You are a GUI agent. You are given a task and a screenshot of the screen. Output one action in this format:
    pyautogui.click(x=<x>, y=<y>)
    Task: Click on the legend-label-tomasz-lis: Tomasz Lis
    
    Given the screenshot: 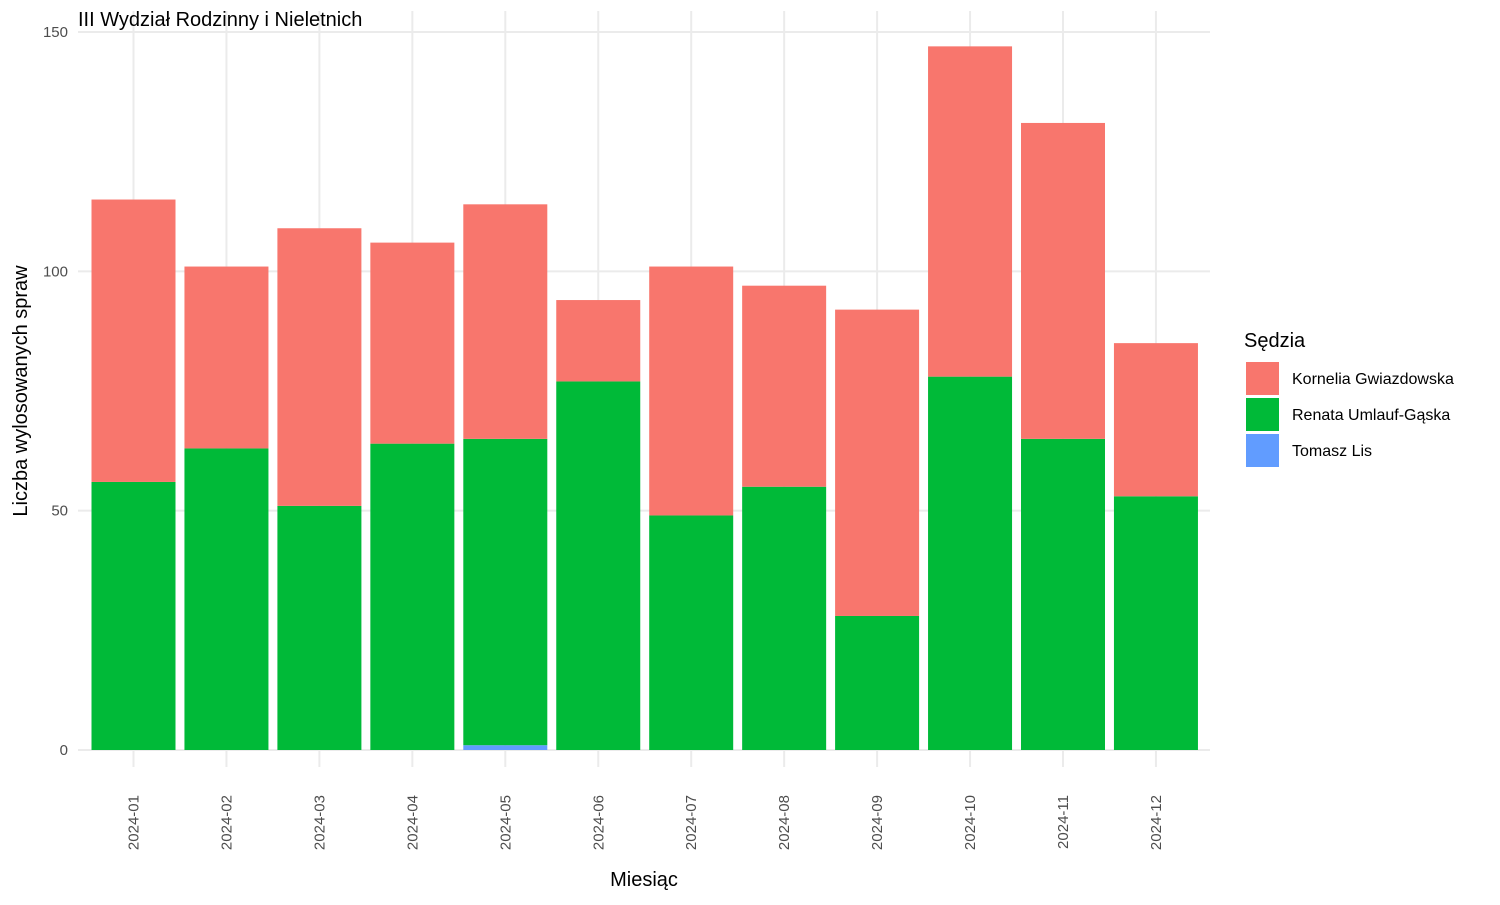 What is the action you would take?
    pyautogui.click(x=1332, y=451)
    